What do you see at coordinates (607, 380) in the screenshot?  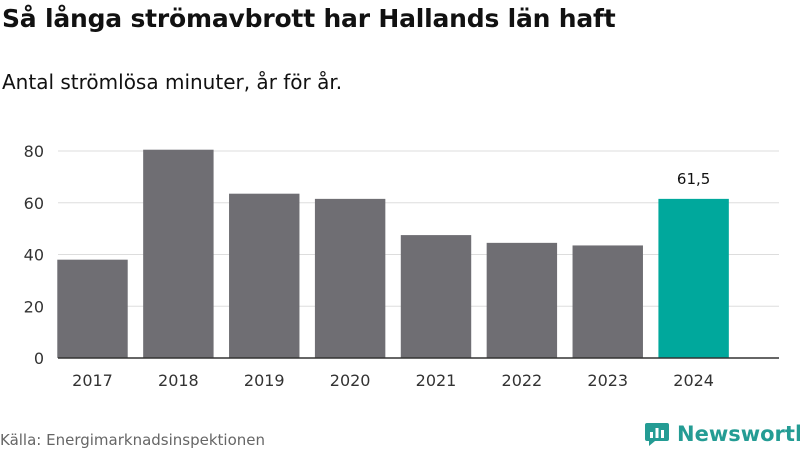 I see `x-tick-label: 2023` at bounding box center [607, 380].